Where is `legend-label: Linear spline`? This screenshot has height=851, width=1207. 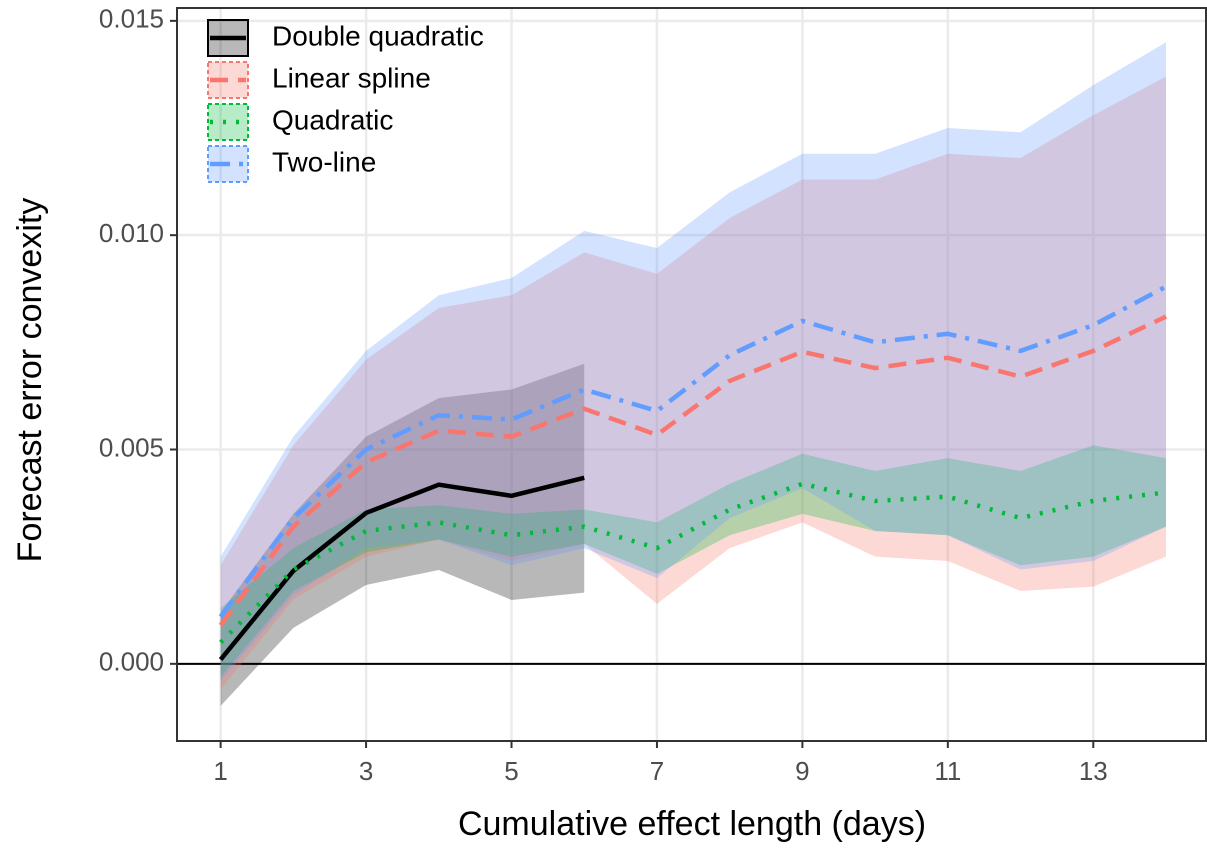
legend-label: Linear spline is located at coordinates (351, 77).